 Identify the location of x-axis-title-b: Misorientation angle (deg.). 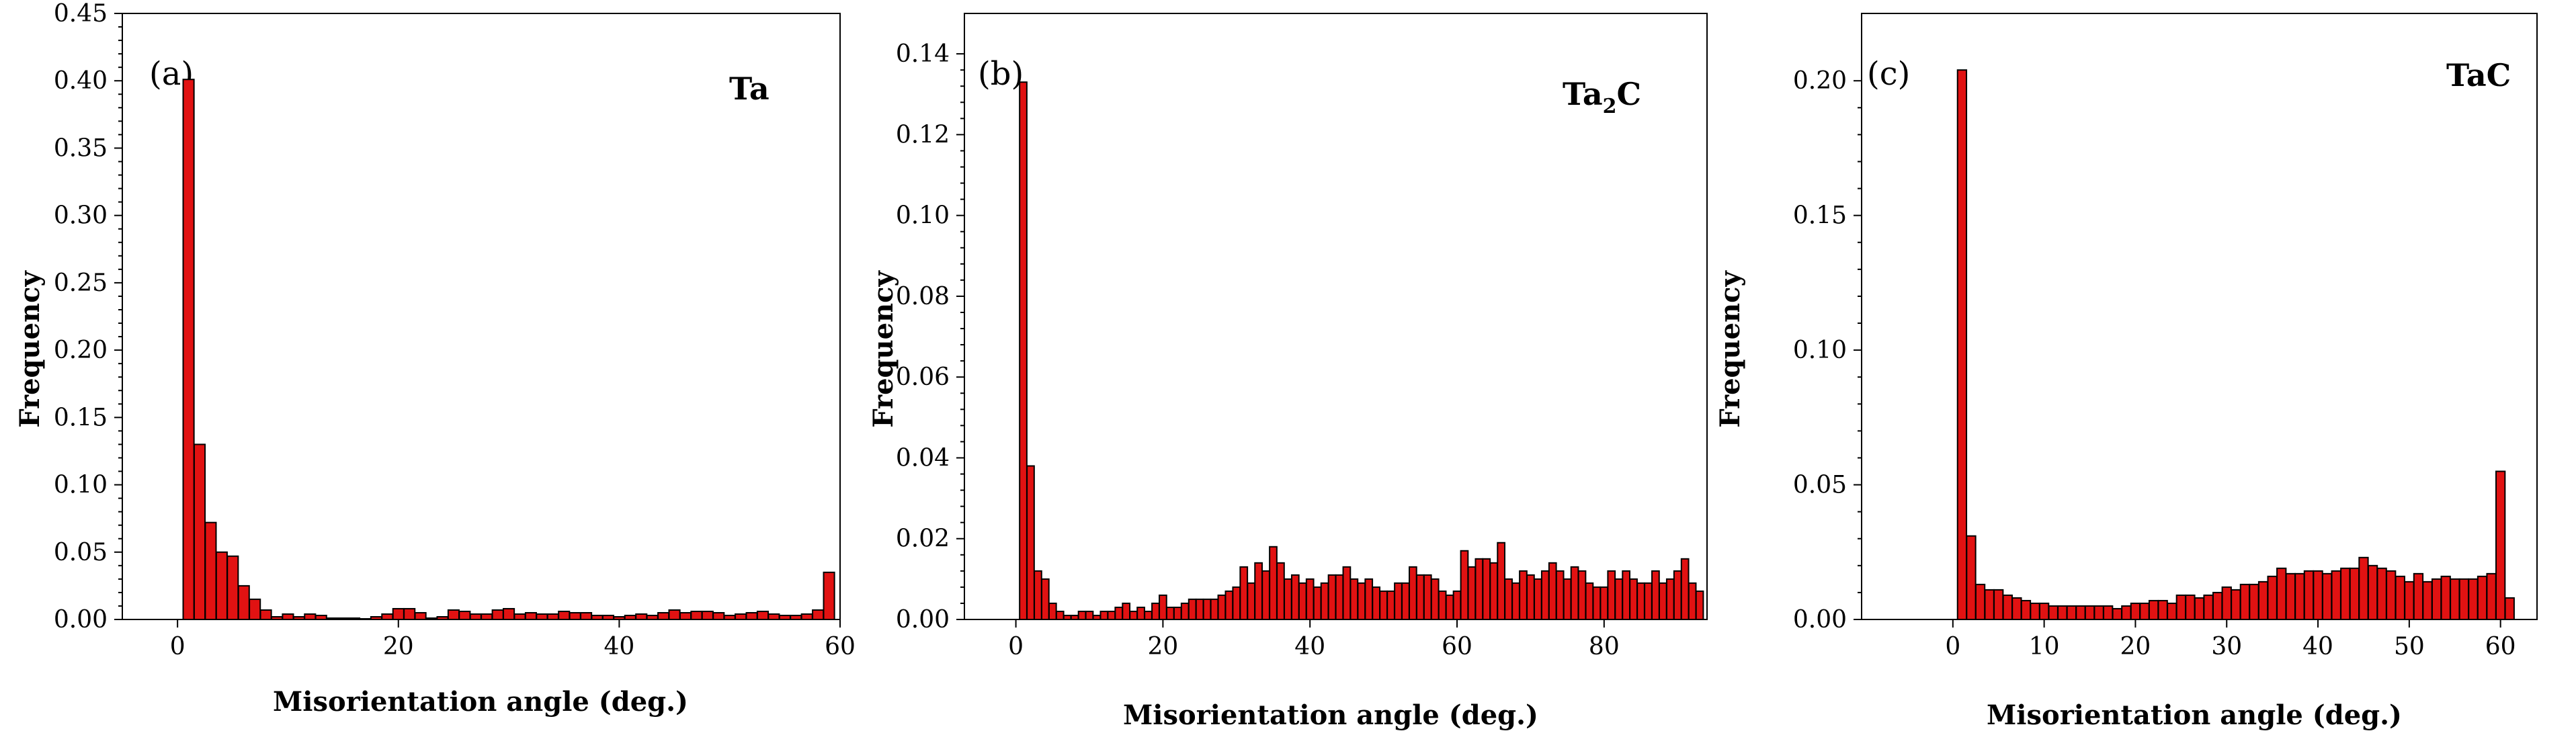
(1330, 715).